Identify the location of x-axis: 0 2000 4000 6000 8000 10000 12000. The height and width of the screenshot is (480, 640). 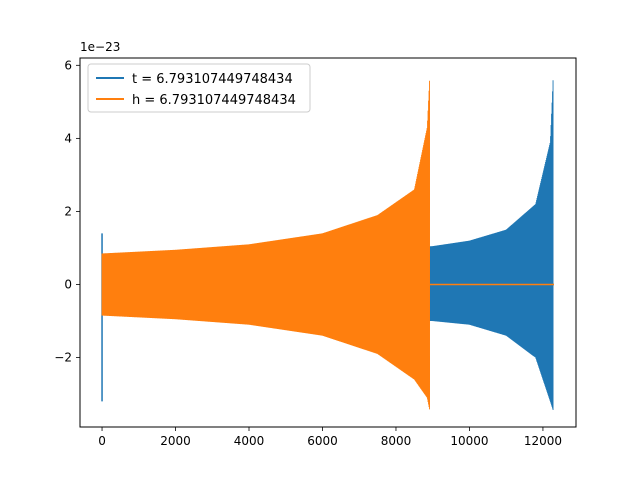
(330, 437).